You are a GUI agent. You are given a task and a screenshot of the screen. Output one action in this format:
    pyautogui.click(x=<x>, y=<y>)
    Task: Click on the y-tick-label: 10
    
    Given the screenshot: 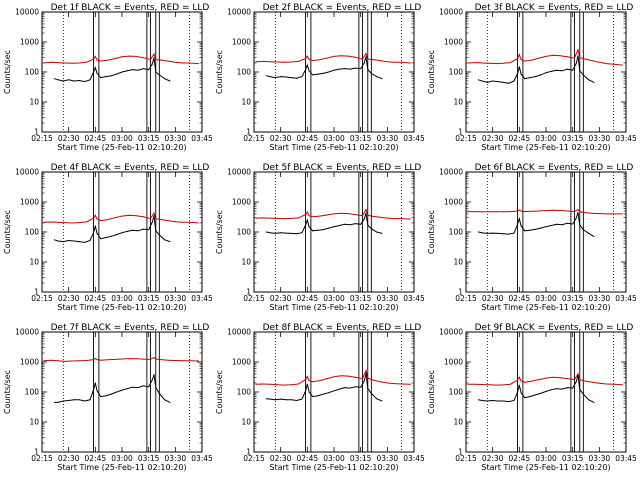 What is the action you would take?
    pyautogui.click(x=458, y=102)
    